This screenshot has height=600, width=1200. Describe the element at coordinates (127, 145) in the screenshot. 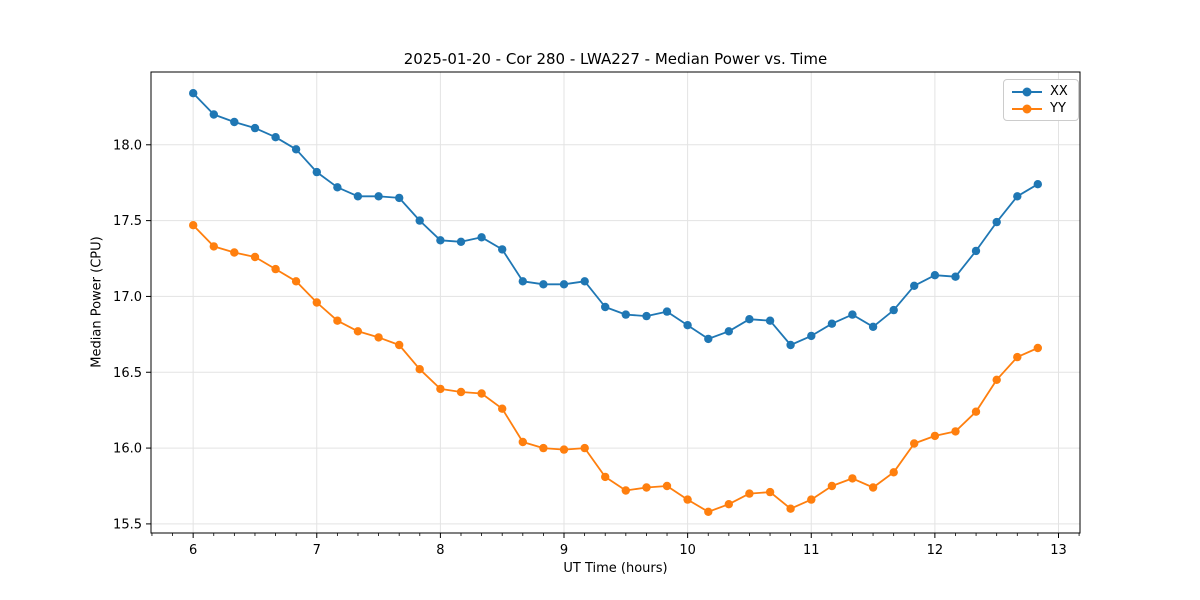

I see `y-tick-label: 18.0` at that location.